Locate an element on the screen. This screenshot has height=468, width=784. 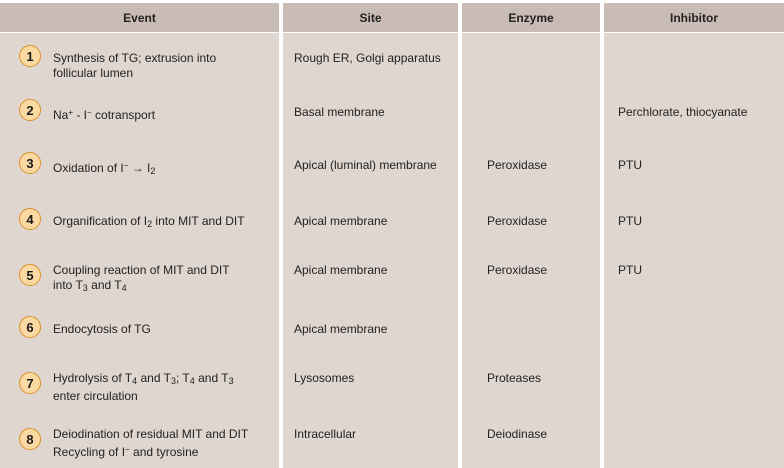
step-number-badge: 8 is located at coordinates (30, 439).